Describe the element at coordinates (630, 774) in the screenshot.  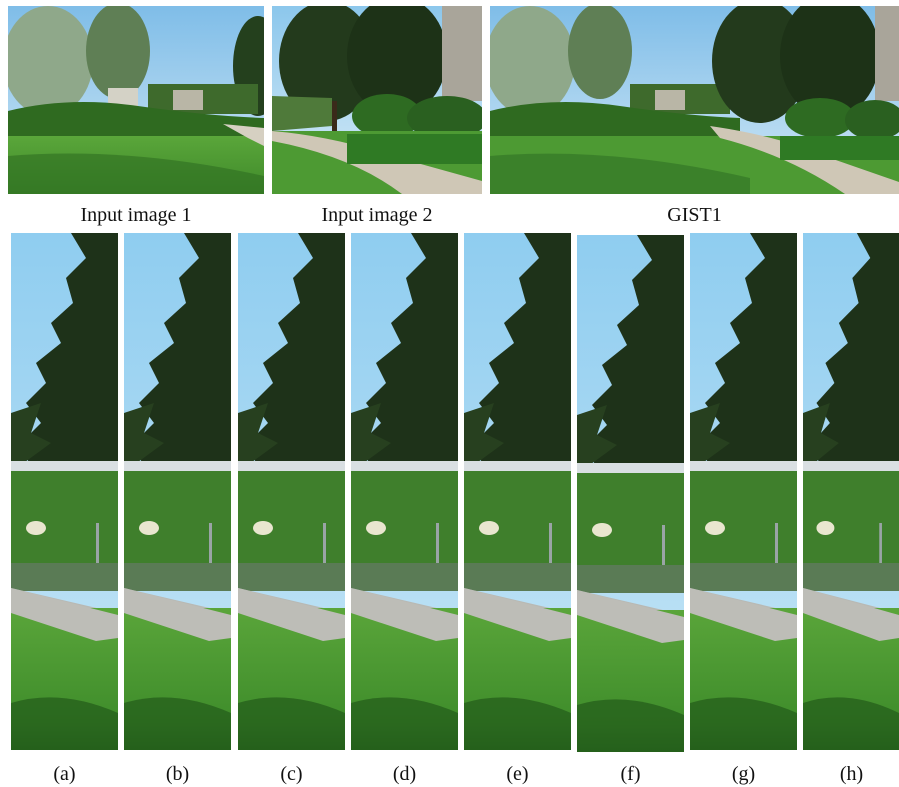
I see `strip-label-f: (f)` at that location.